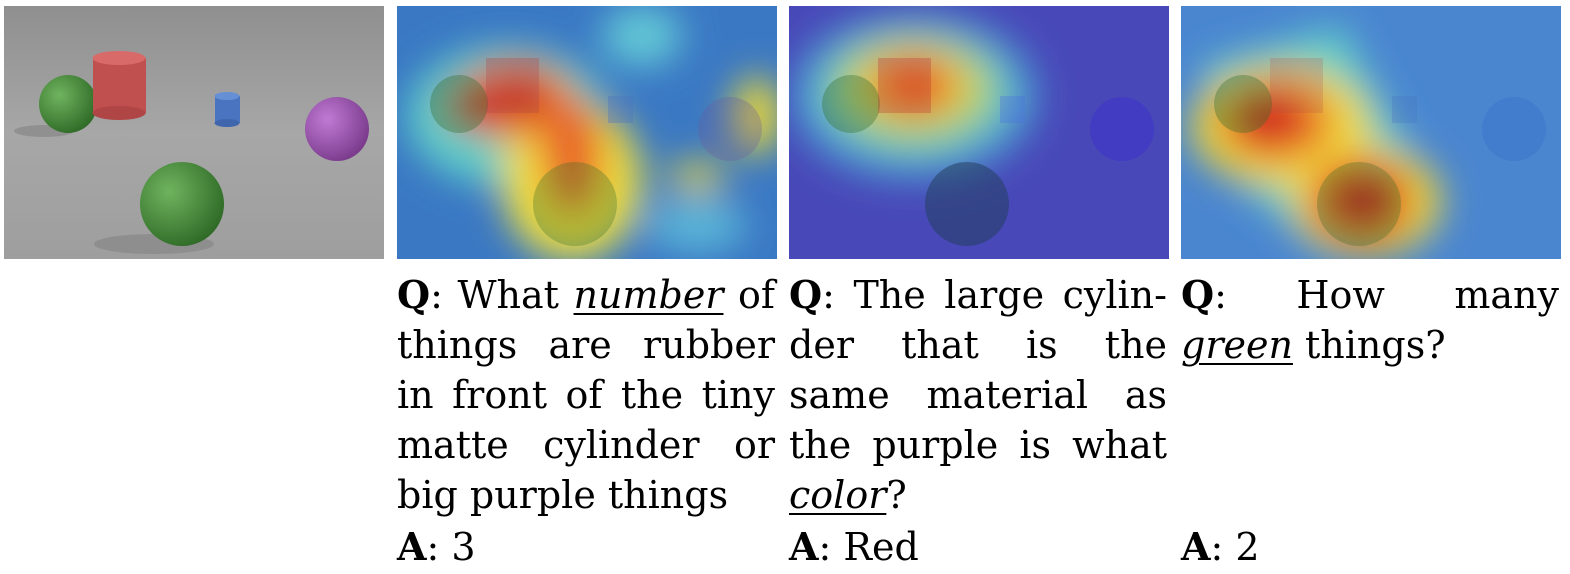 The image size is (1570, 574). Describe the element at coordinates (1247, 547) in the screenshot. I see `answer-text: 2` at that location.